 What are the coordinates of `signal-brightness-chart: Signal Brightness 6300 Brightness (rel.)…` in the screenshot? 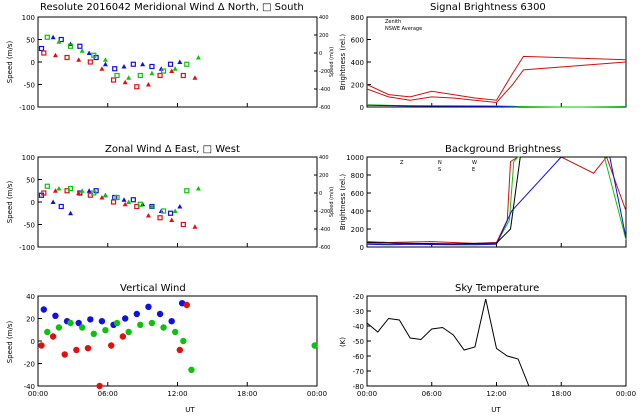 It's located at (483, 57).